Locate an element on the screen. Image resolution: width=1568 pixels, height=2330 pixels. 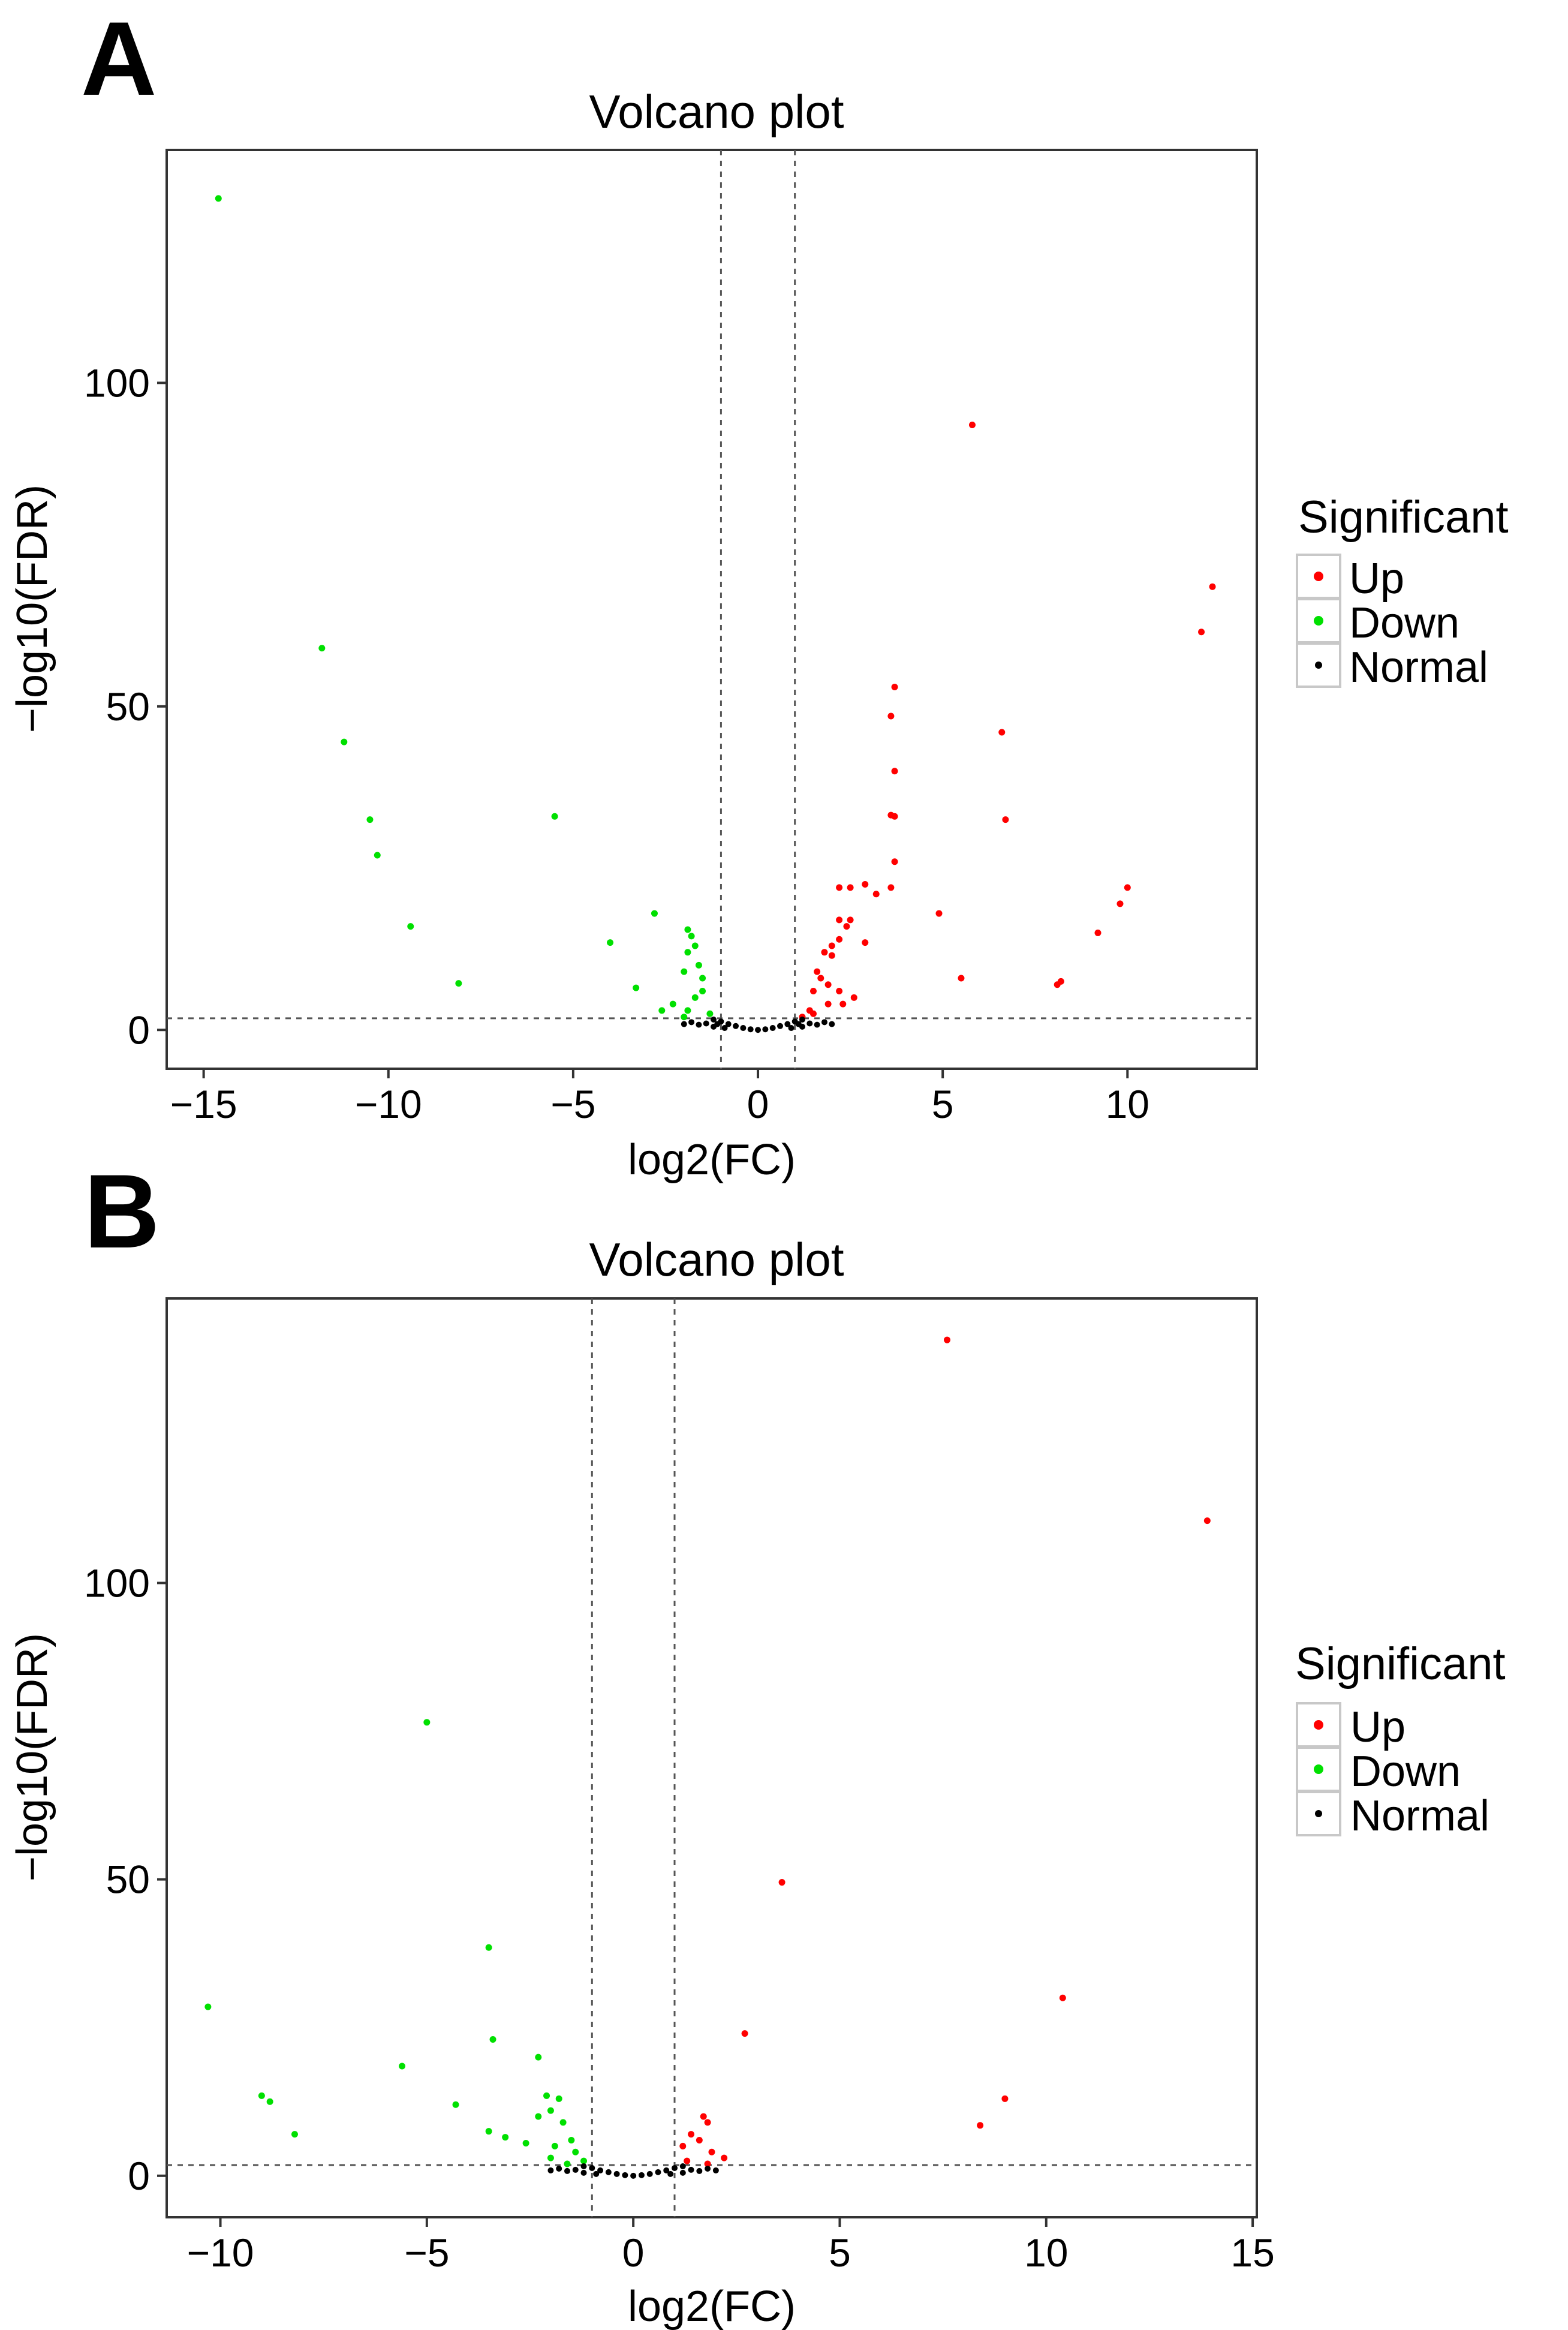
panel-a-y-tick-label-2: 100 is located at coordinates (117, 382).